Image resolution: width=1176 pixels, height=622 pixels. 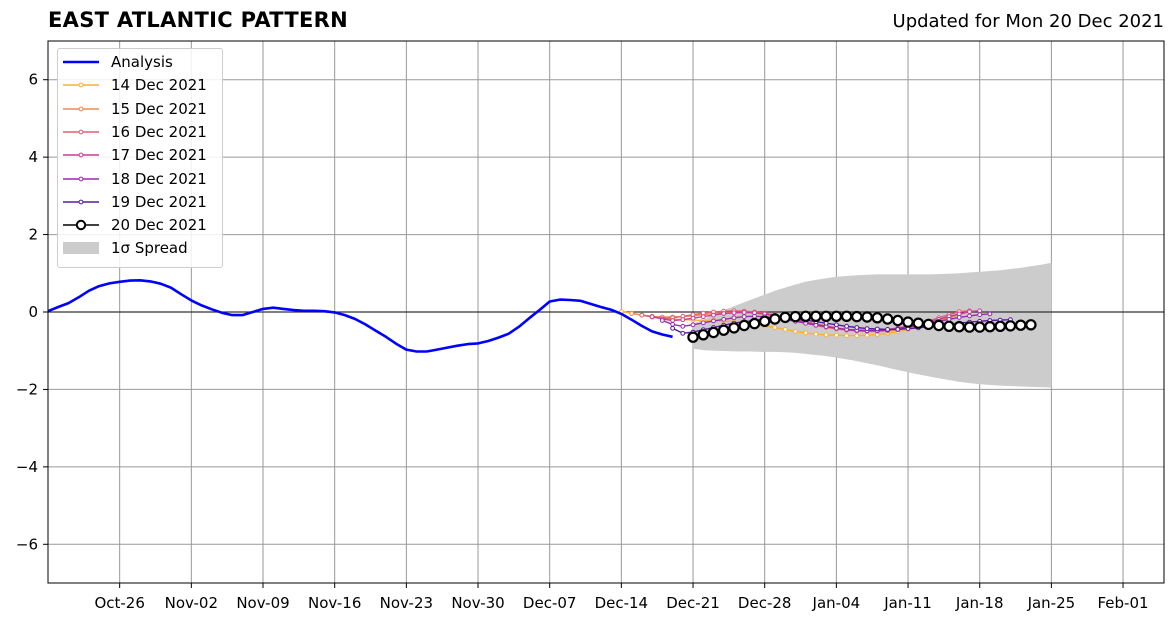 I want to click on y-tick-label: −2, so click(x=27, y=389).